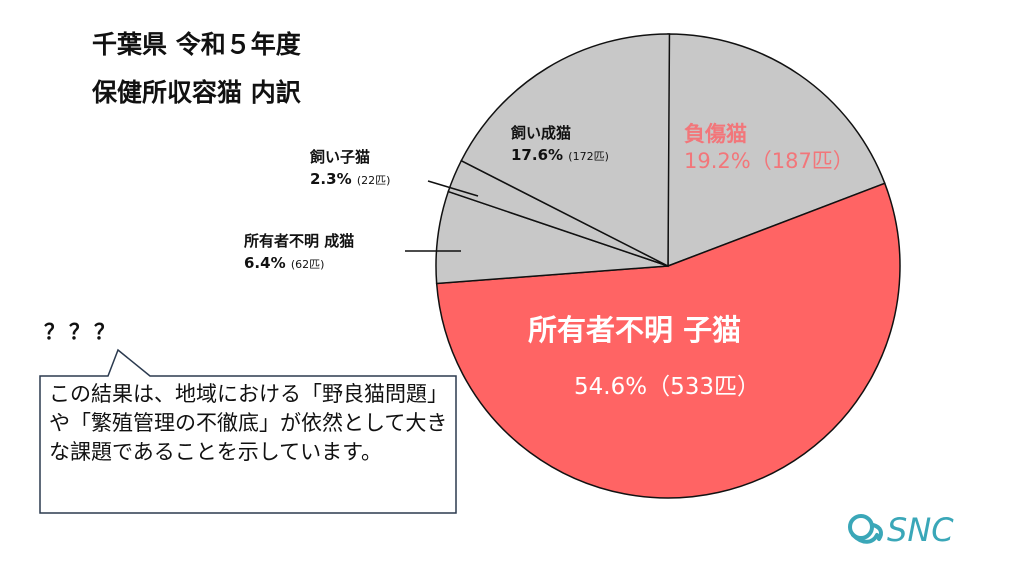 This screenshot has height=576, width=1024. I want to click on slice-label-owned-kitten-name: 飼い子猫, so click(340, 157).